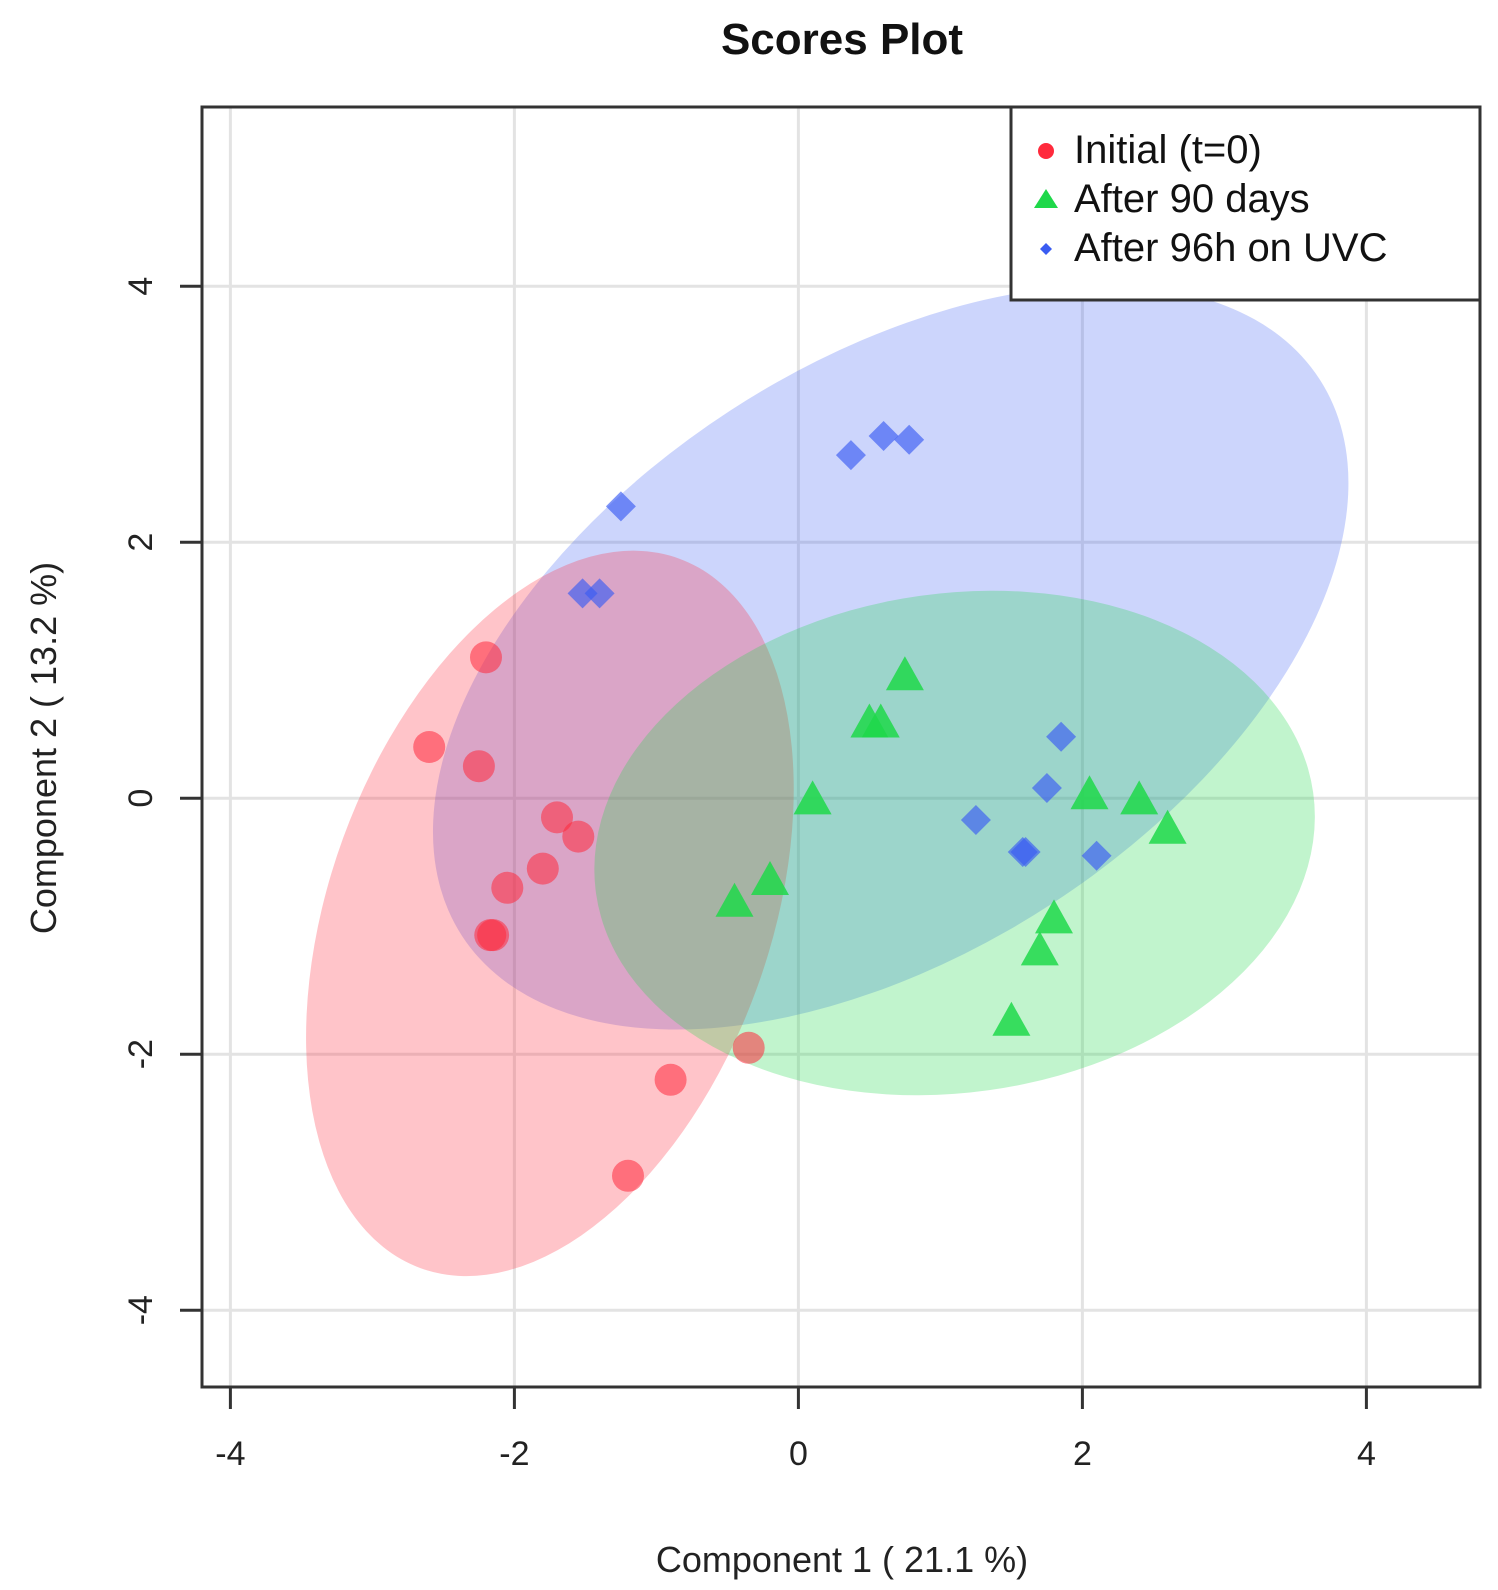  Describe the element at coordinates (43, 748) in the screenshot. I see `y-axis-label: Component 2 ( 13.2 %)` at that location.